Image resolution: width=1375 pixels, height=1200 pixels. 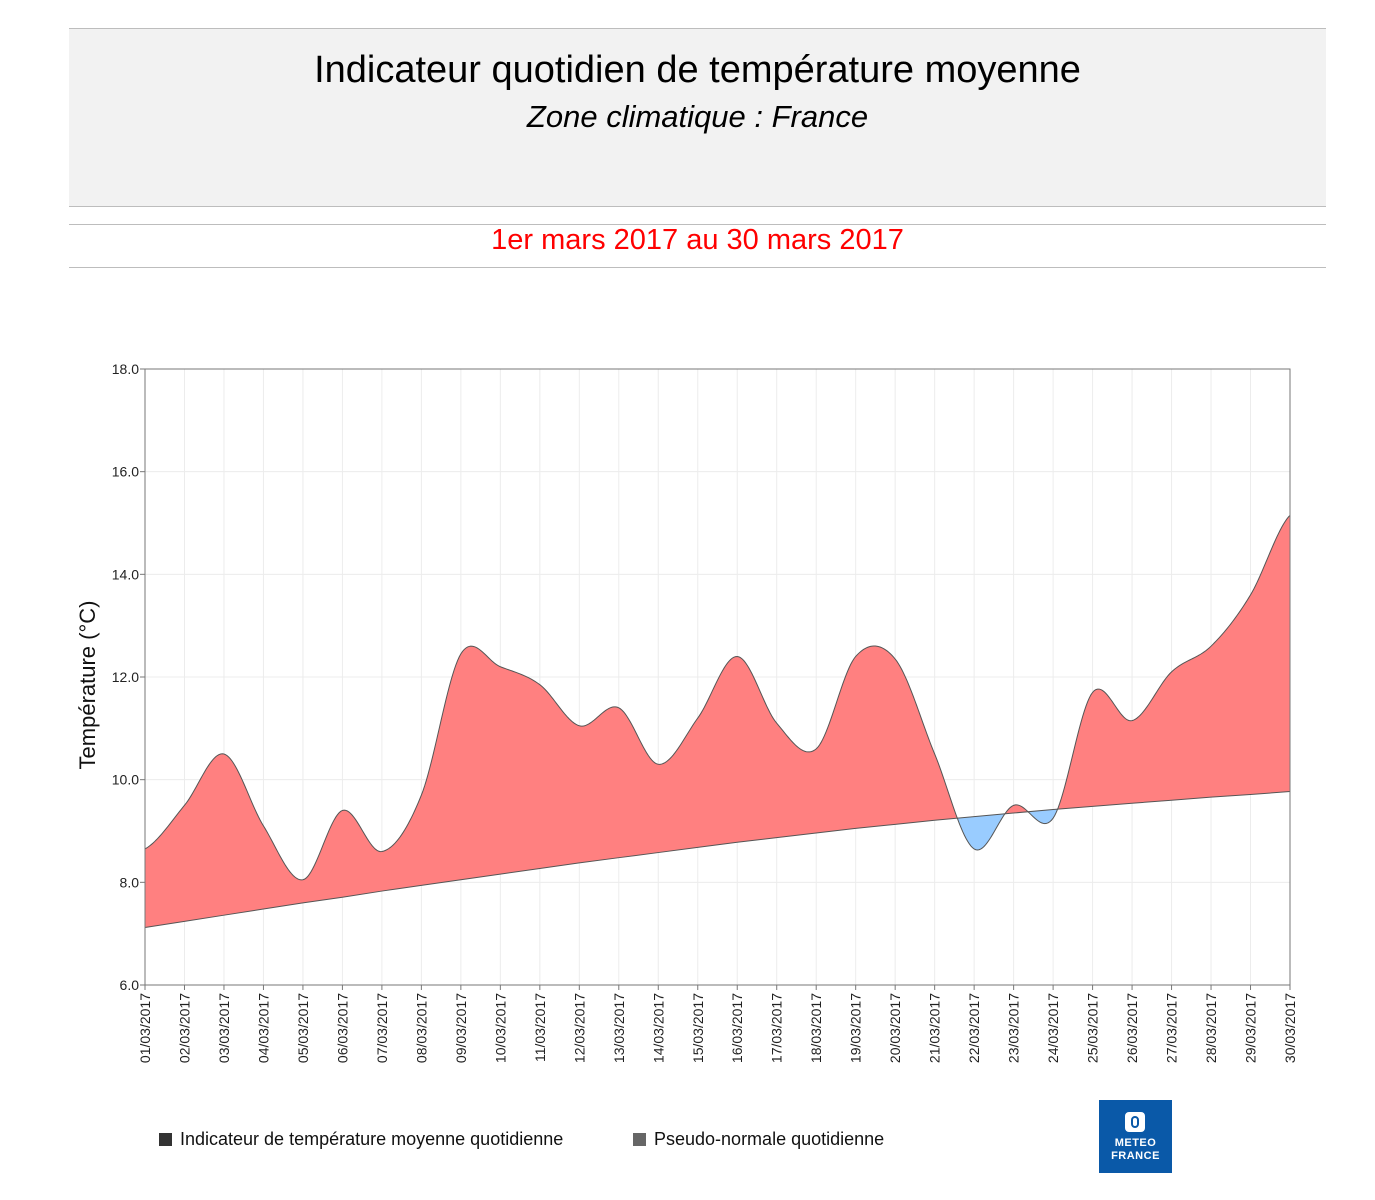 I want to click on x-tick-label: 11/03/2017, so click(x=540, y=1027).